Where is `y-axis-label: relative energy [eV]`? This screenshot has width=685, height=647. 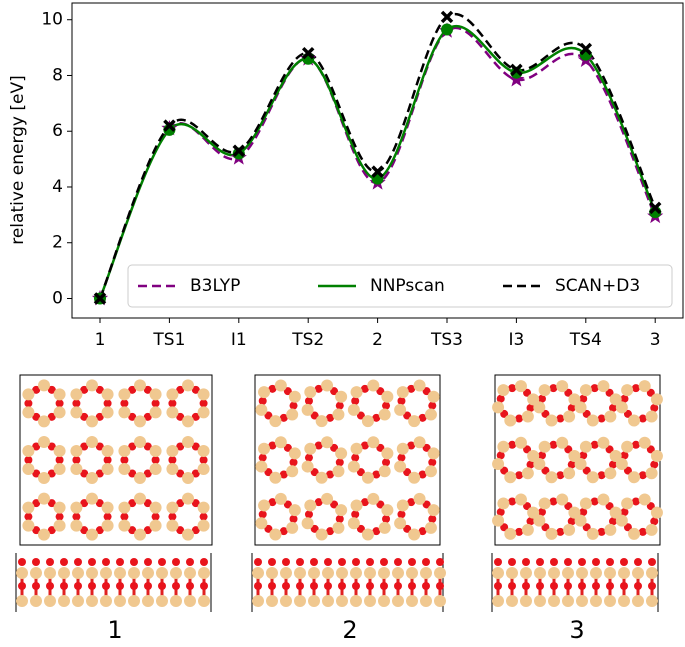 y-axis-label: relative energy [eV] is located at coordinates (18, 160).